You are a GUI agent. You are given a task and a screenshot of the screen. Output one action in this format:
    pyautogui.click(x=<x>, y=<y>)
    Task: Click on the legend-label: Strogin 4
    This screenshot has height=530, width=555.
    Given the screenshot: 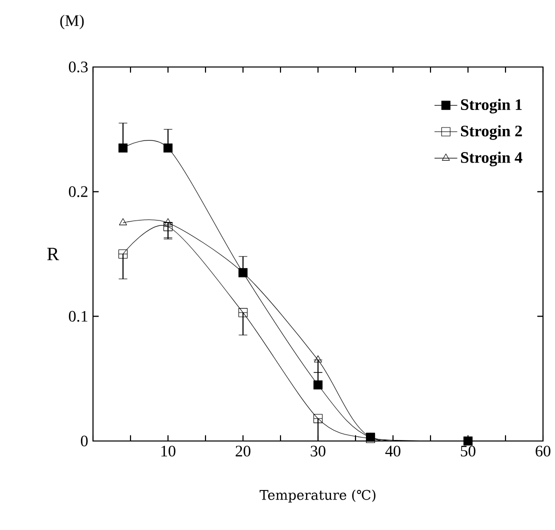 What is the action you would take?
    pyautogui.click(x=491, y=159)
    